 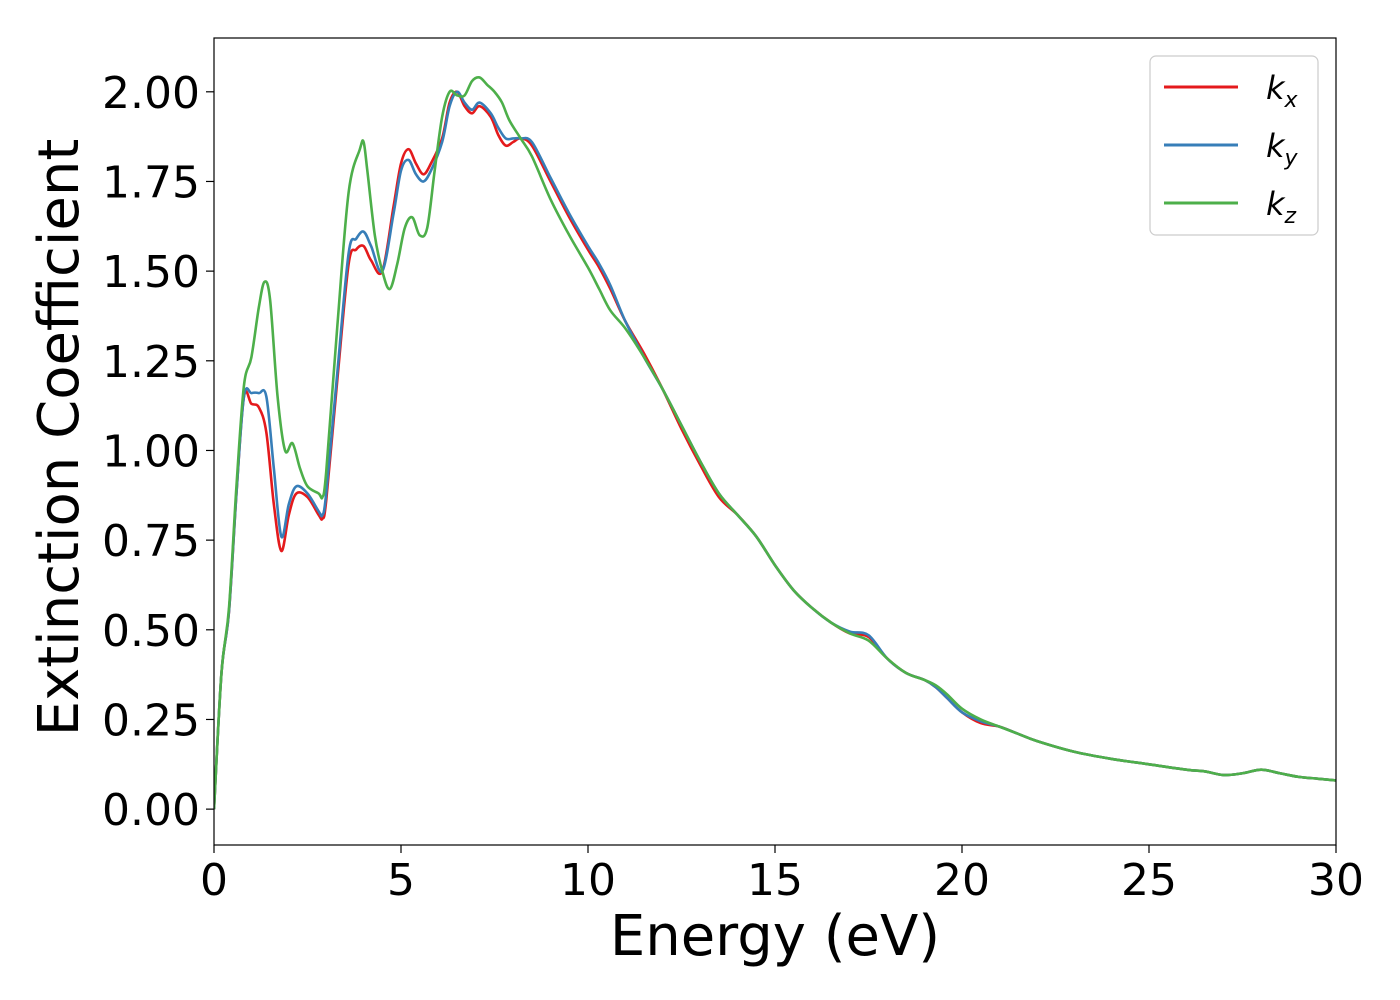 I want to click on y-tick-label: 1.50, so click(x=151, y=272).